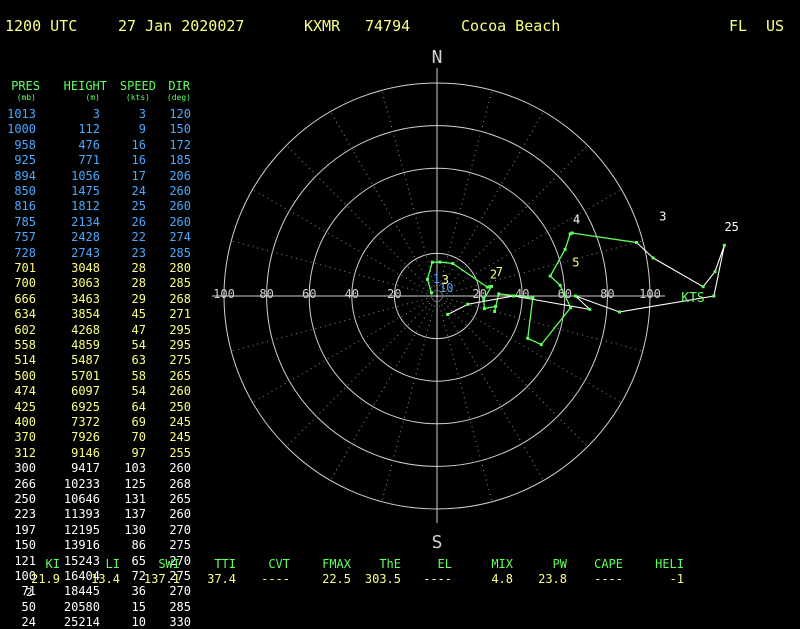 Image resolution: width=800 pixels, height=629 pixels. Describe the element at coordinates (25, 144) in the screenshot. I see `table-cell-pres: 958` at that location.